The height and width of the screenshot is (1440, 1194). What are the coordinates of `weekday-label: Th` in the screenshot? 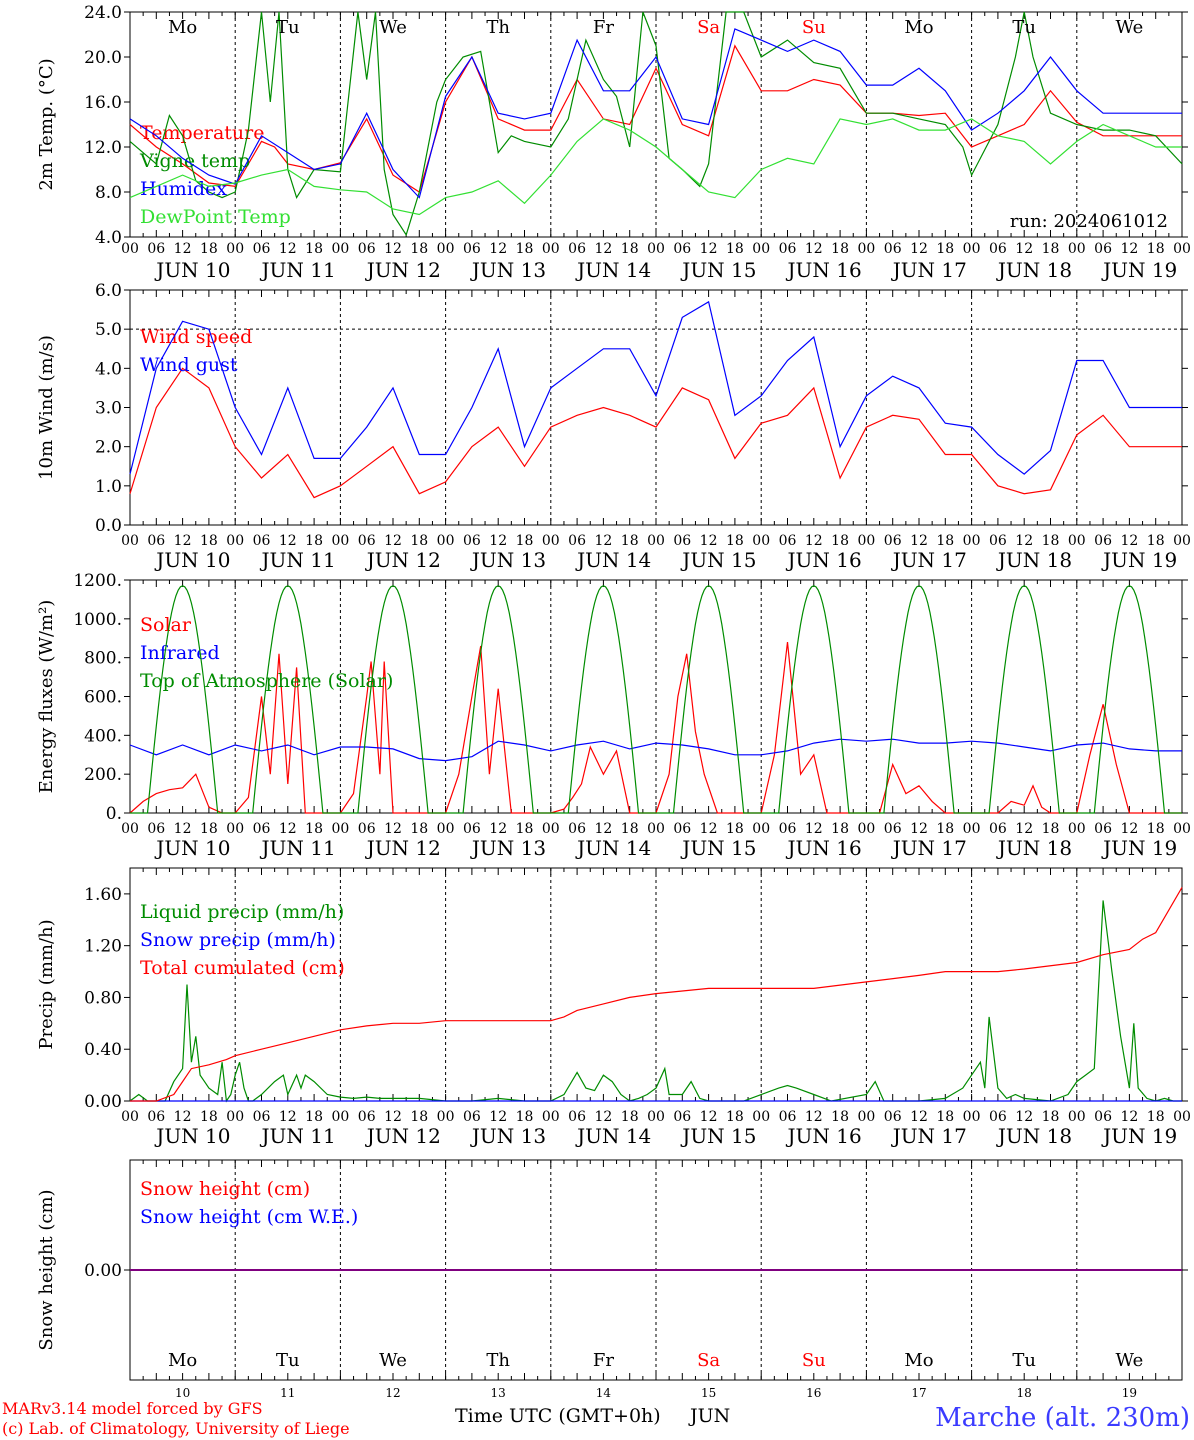 It's located at (498, 27).